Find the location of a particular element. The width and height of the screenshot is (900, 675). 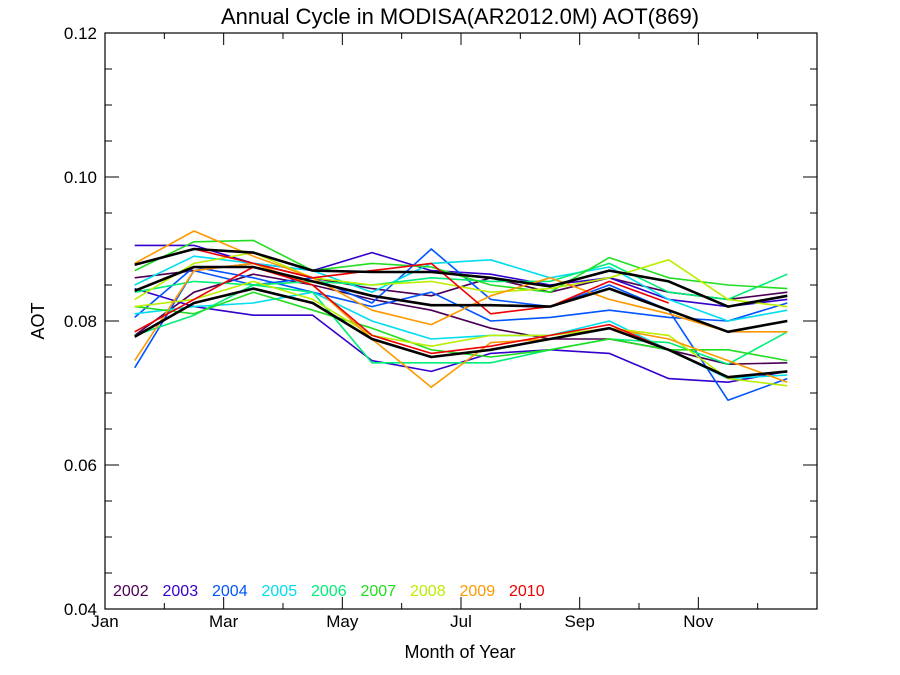

y-tick-labels: 0.04 0.06 0.08 0.10 0.12 is located at coordinates (80, 321).